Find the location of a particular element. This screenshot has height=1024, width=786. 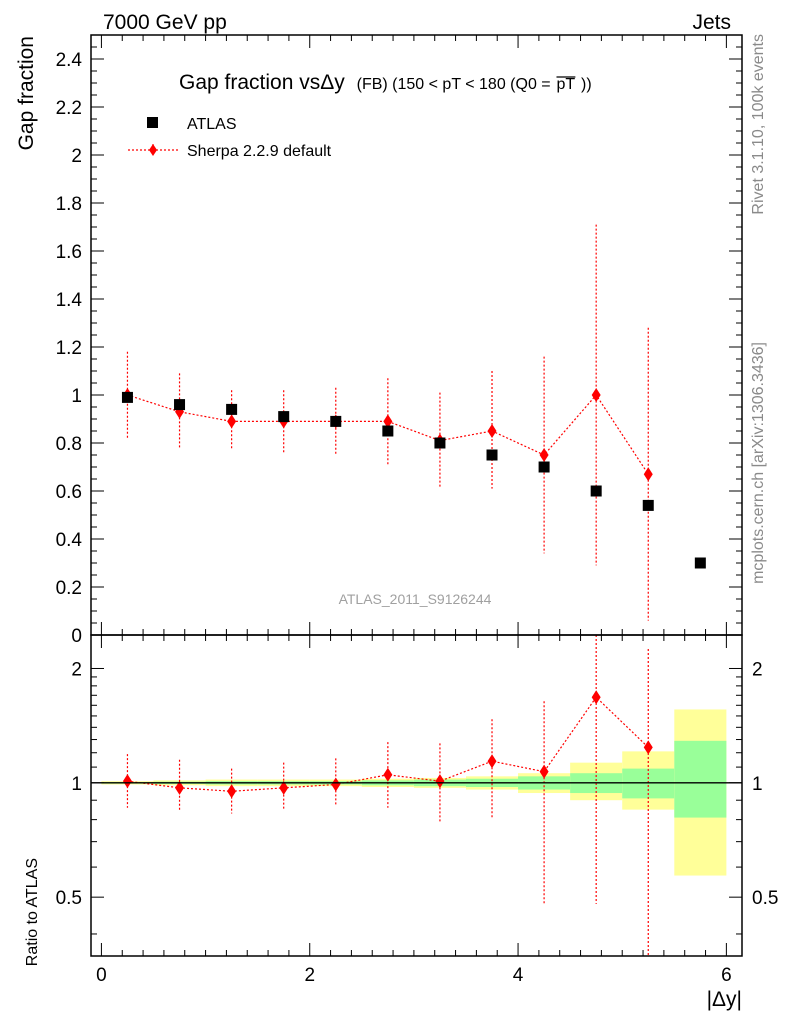

ratio-tick-label-left: 2 is located at coordinates (76, 669).